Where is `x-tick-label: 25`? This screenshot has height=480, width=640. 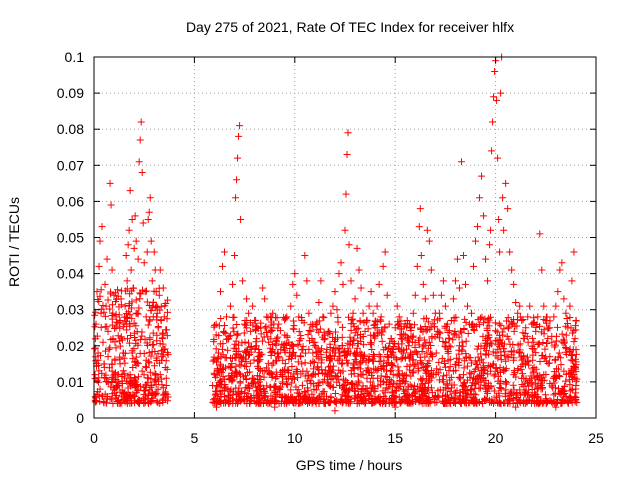
x-tick-label: 25 is located at coordinates (596, 438).